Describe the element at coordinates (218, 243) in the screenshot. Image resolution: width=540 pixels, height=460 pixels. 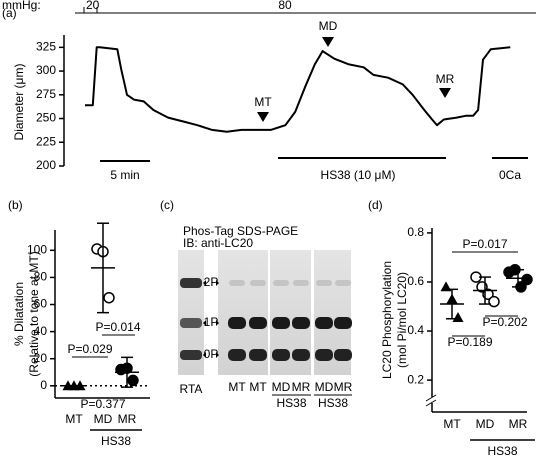
I see `blot-title: IB: anti-LC20` at that location.